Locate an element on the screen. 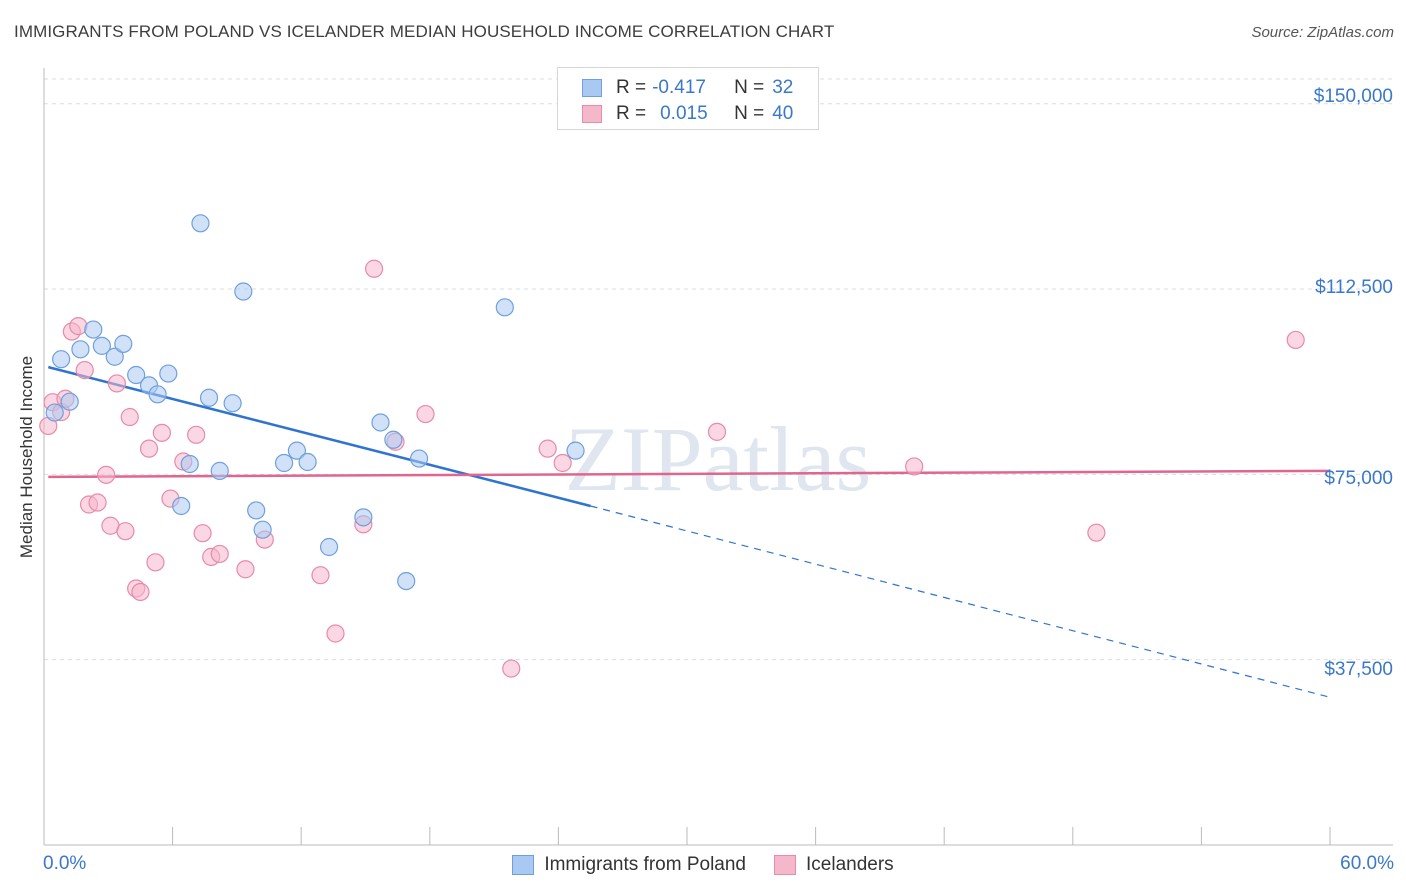 Image resolution: width=1406 pixels, height=892 pixels. y-tick-label-75000: $75,000 is located at coordinates (1358, 478).